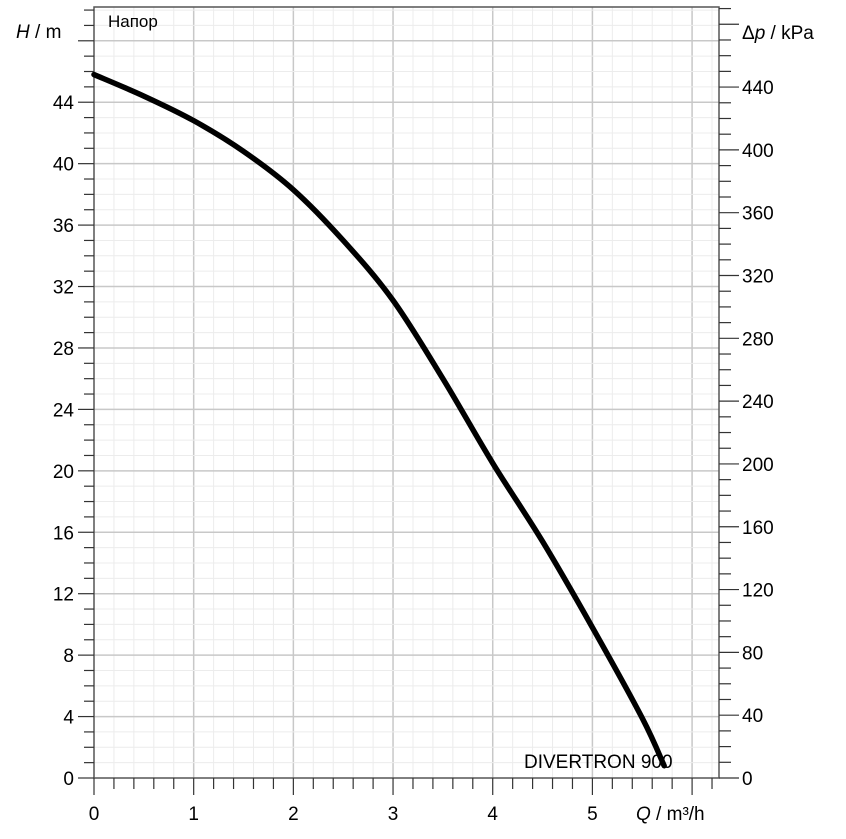 This screenshot has width=846, height=839. I want to click on y2-tick-label: 40, so click(752, 716).